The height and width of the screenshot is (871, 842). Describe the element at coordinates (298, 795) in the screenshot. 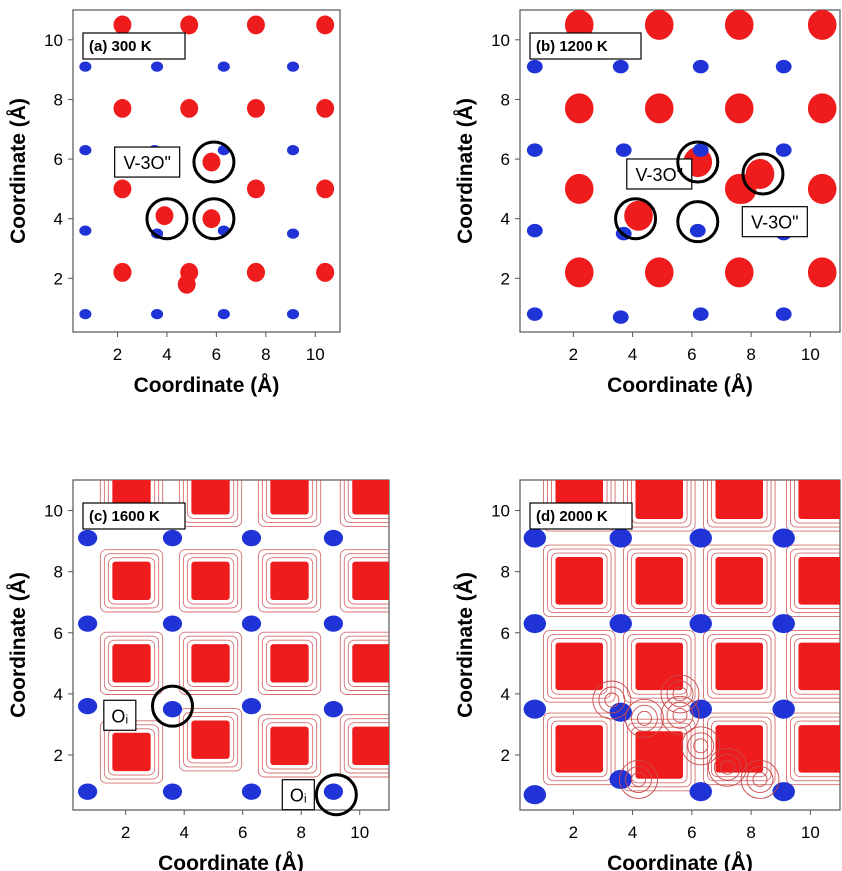

I see `annotation-box` at that location.